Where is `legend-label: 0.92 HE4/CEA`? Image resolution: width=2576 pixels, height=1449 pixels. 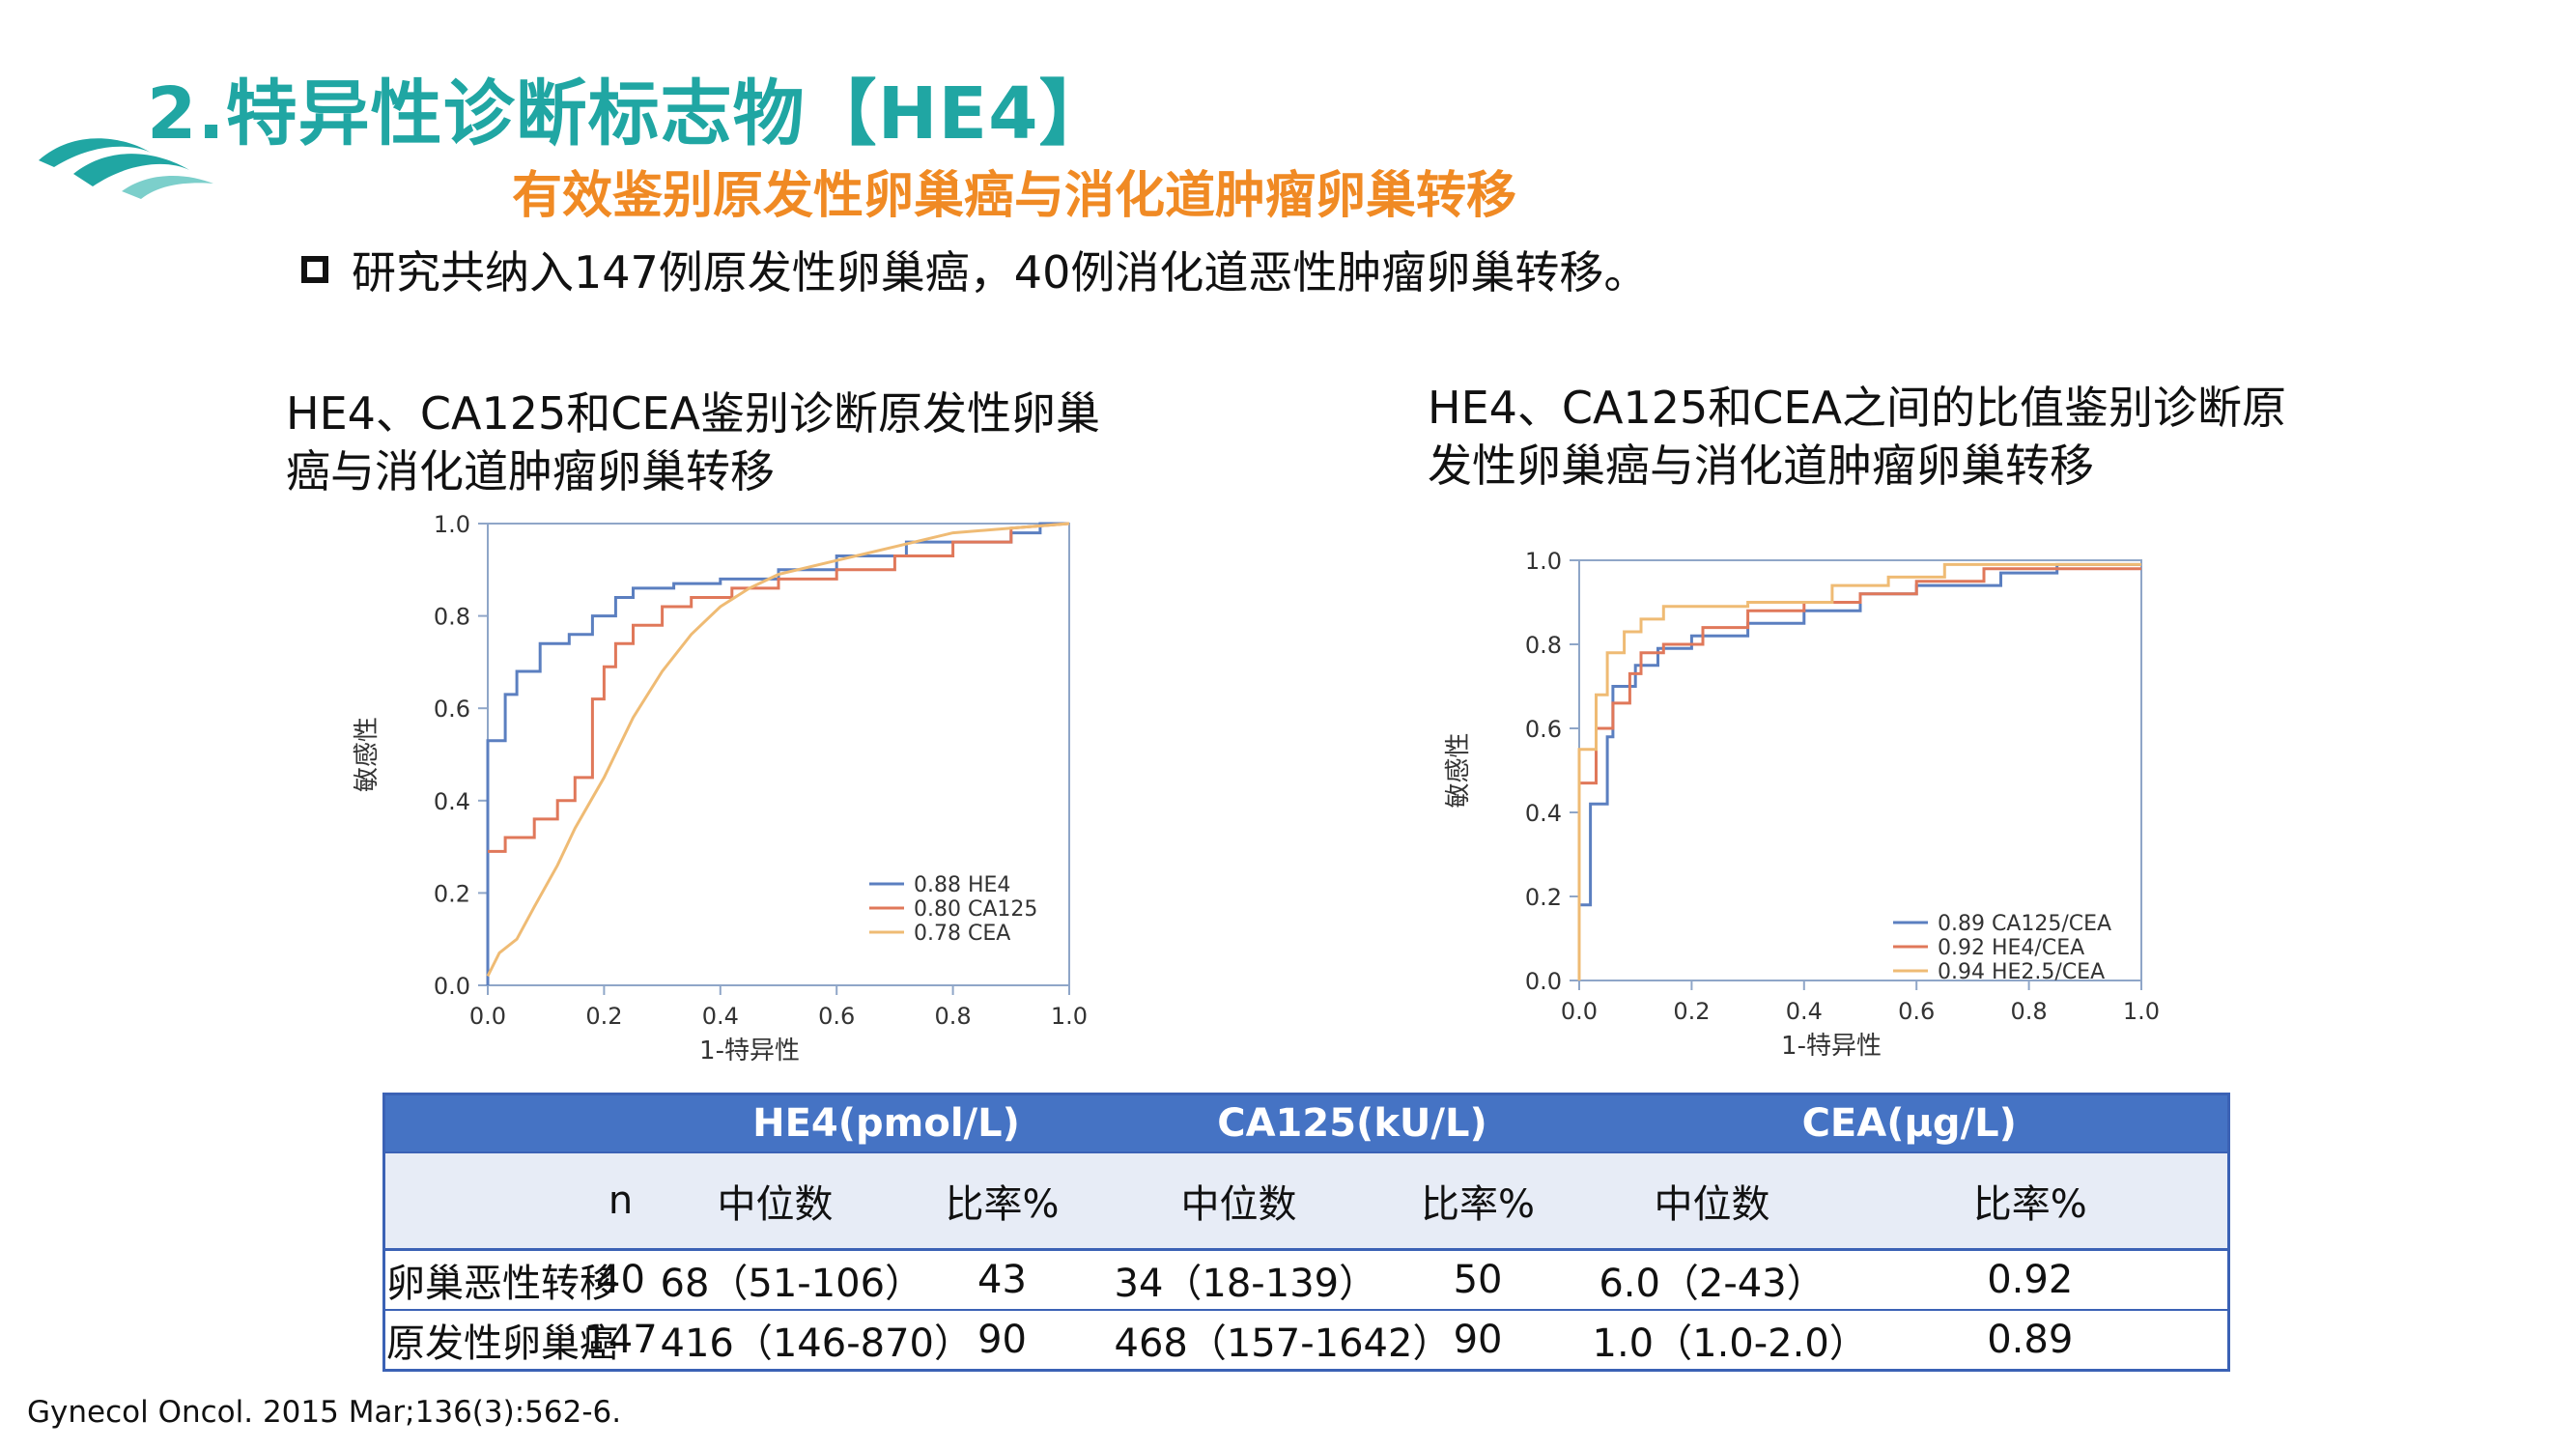 legend-label: 0.92 HE4/CEA is located at coordinates (2011, 948).